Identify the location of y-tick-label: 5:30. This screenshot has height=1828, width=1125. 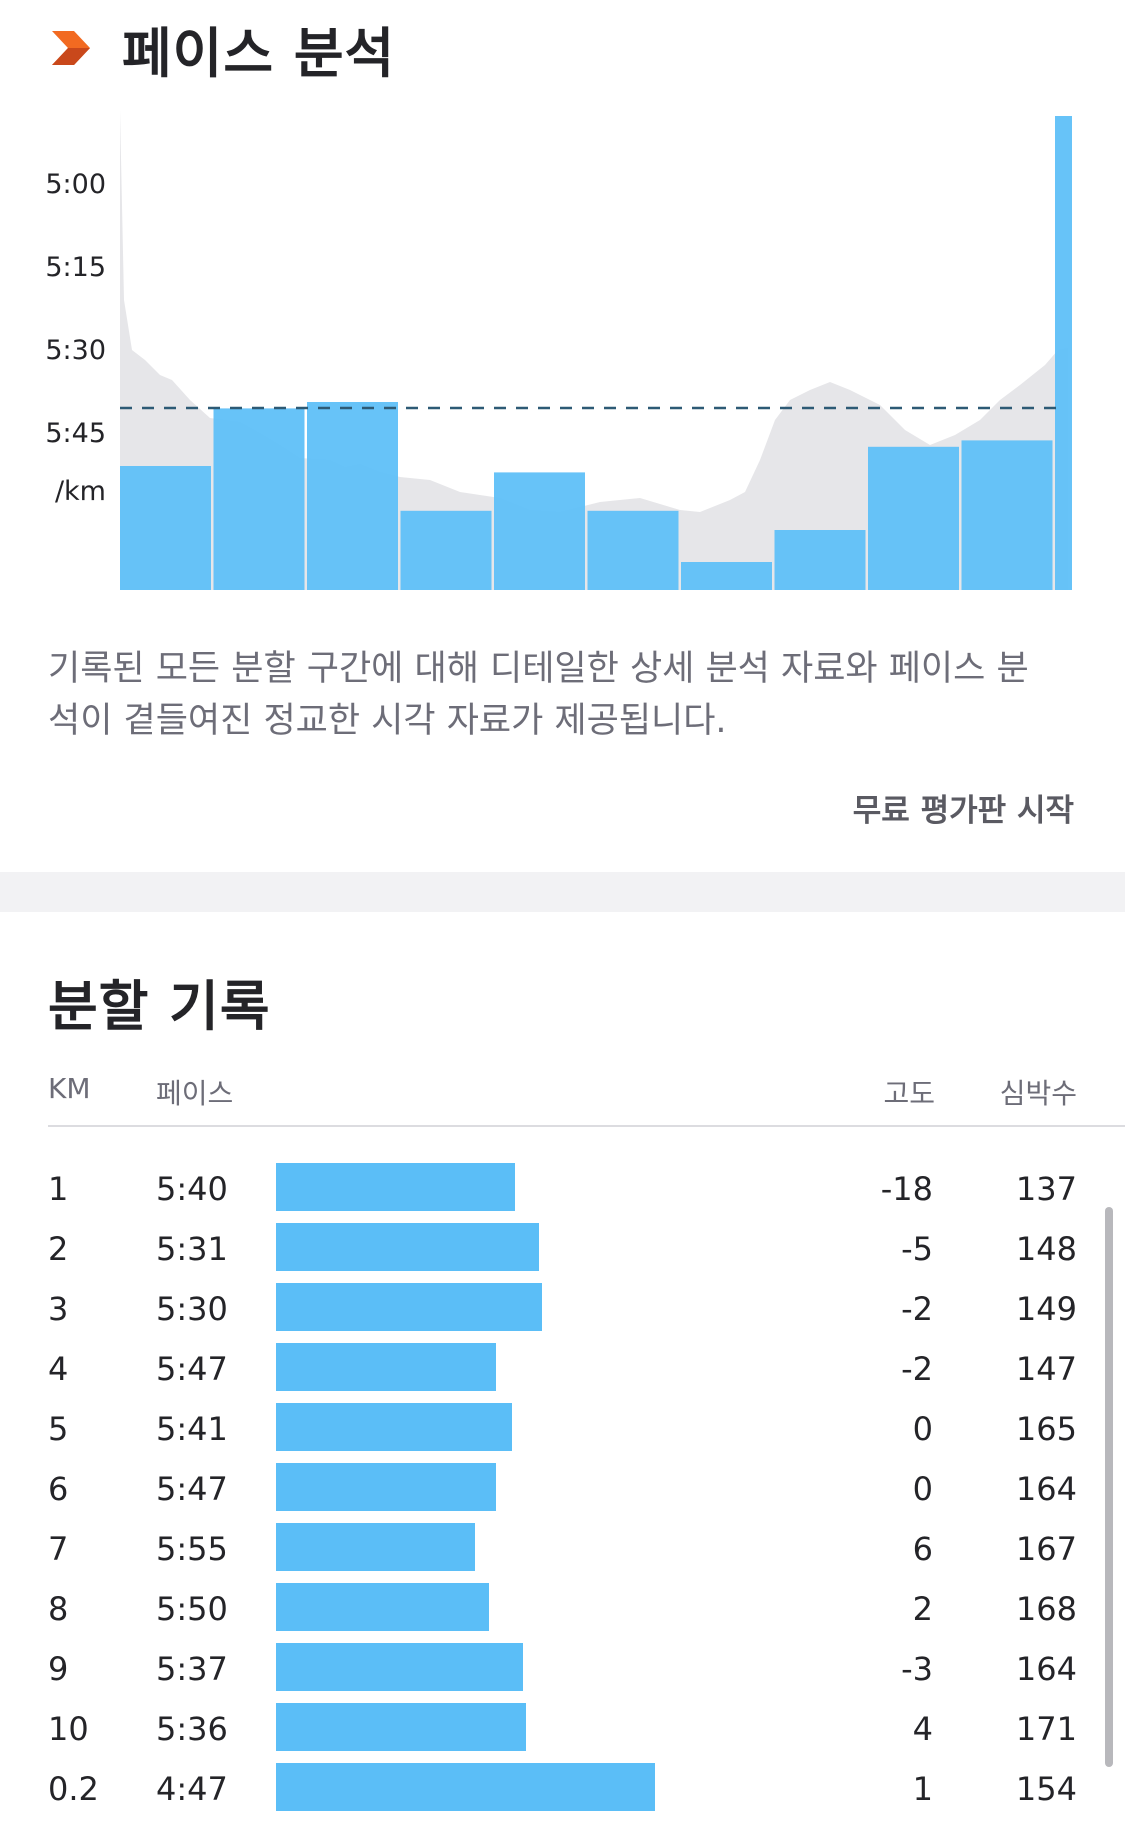
(75, 350).